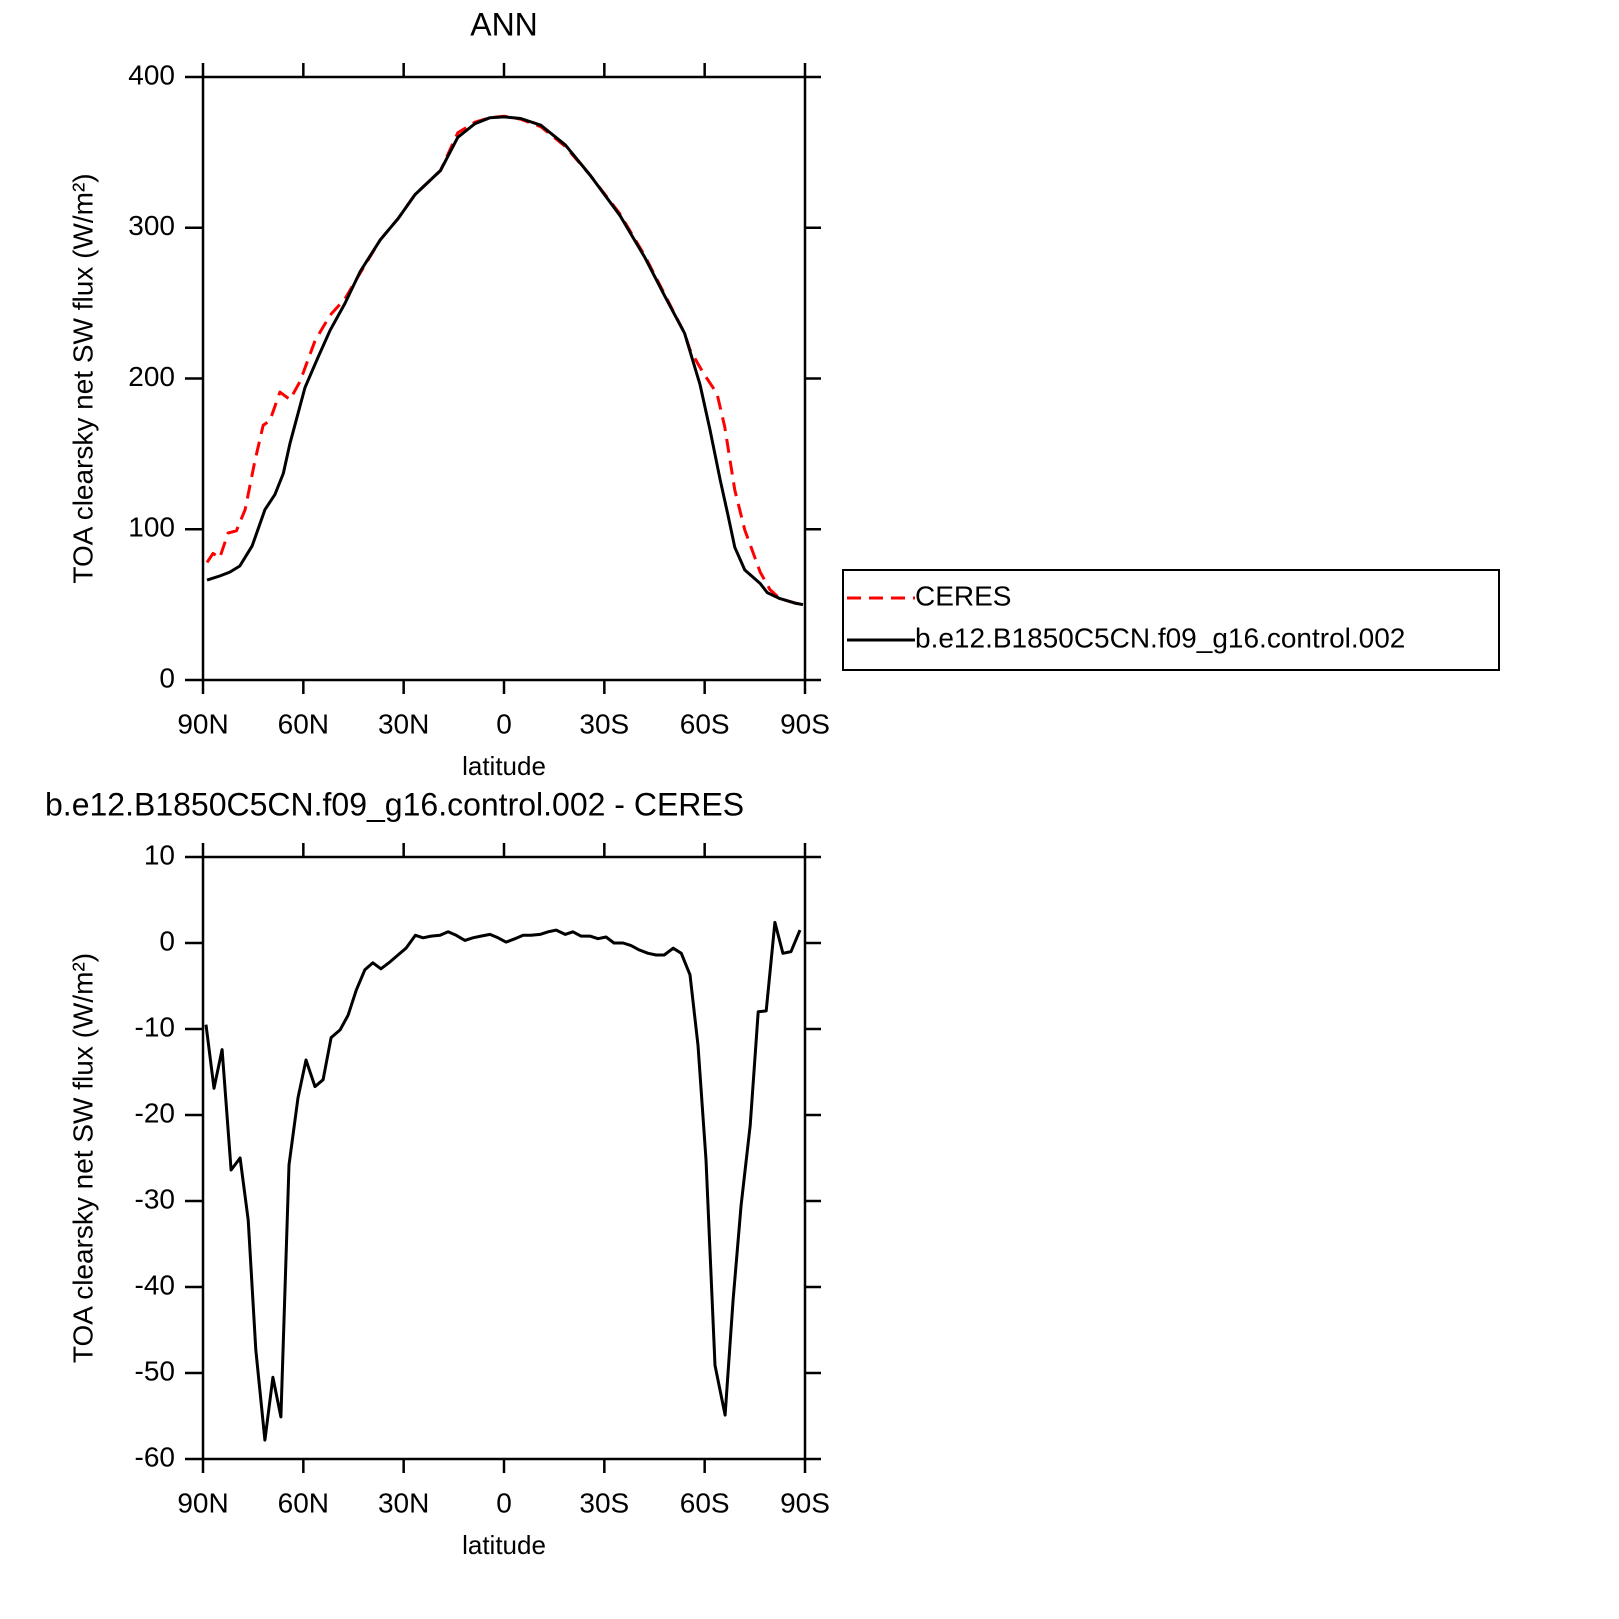 This screenshot has width=1619, height=1619. Describe the element at coordinates (151, 527) in the screenshot. I see `y-tick-label: 100` at that location.